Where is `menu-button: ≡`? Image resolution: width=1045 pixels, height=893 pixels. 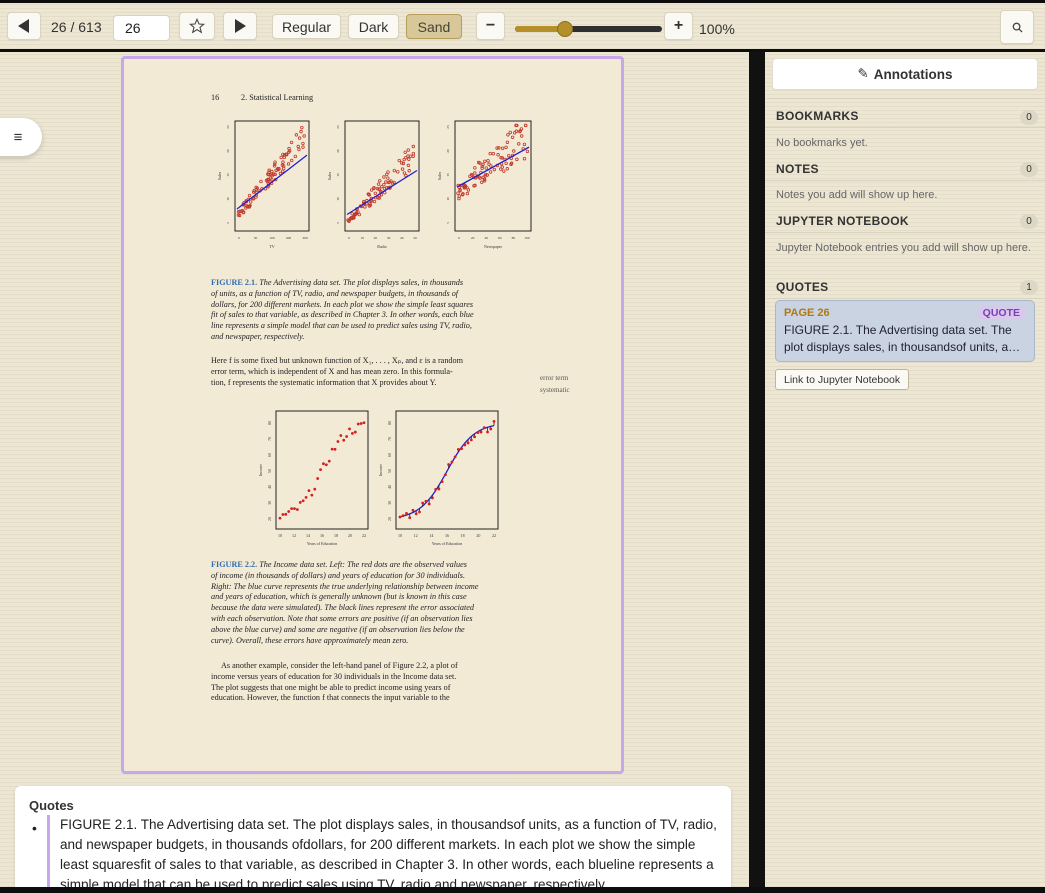 menu-button: ≡ is located at coordinates (21, 137).